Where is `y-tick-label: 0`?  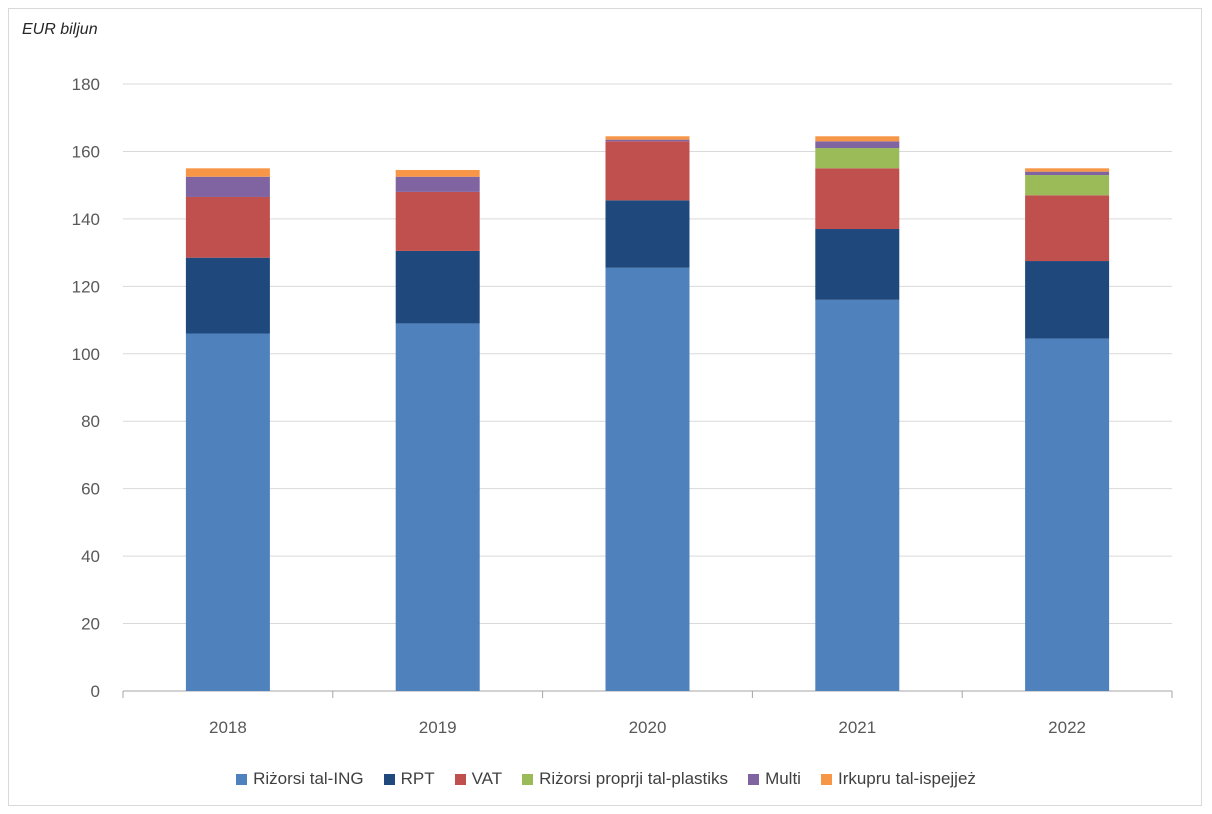
y-tick-label: 0 is located at coordinates (95, 691).